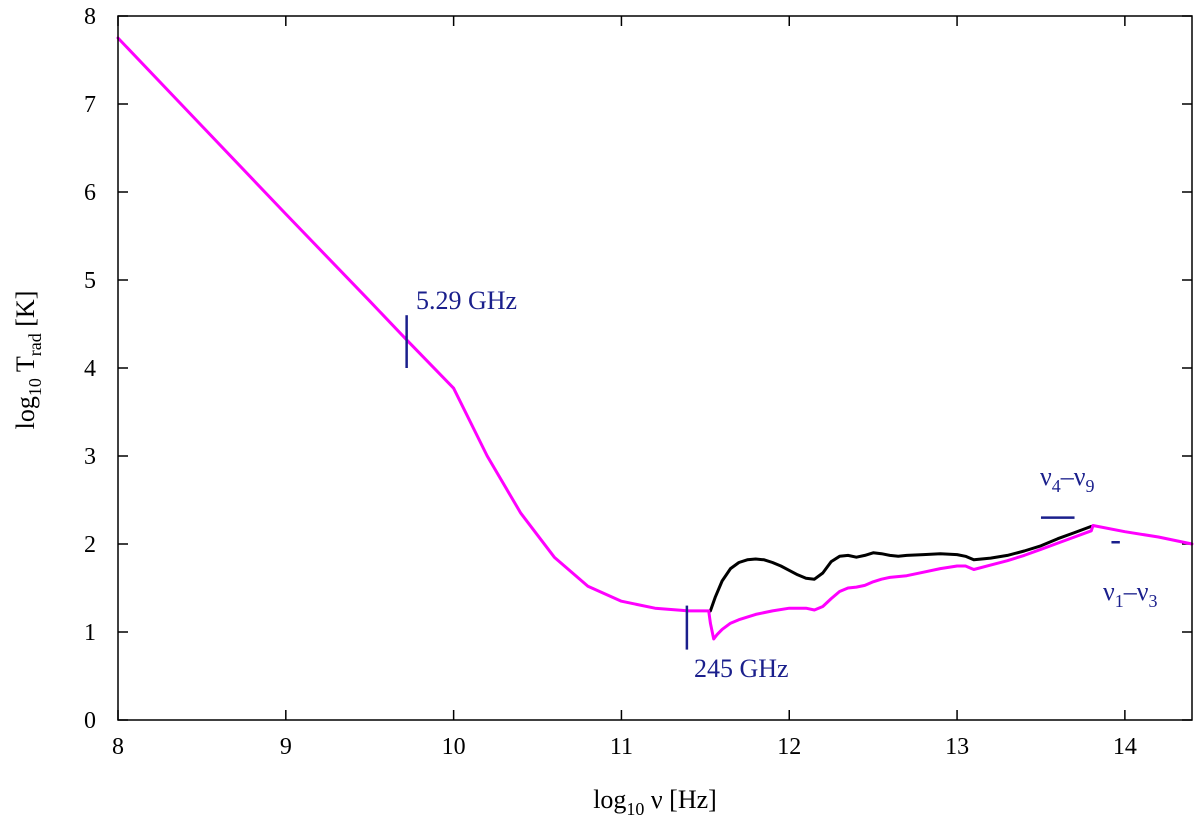  Describe the element at coordinates (957, 747) in the screenshot. I see `x-tick-label: 13` at that location.